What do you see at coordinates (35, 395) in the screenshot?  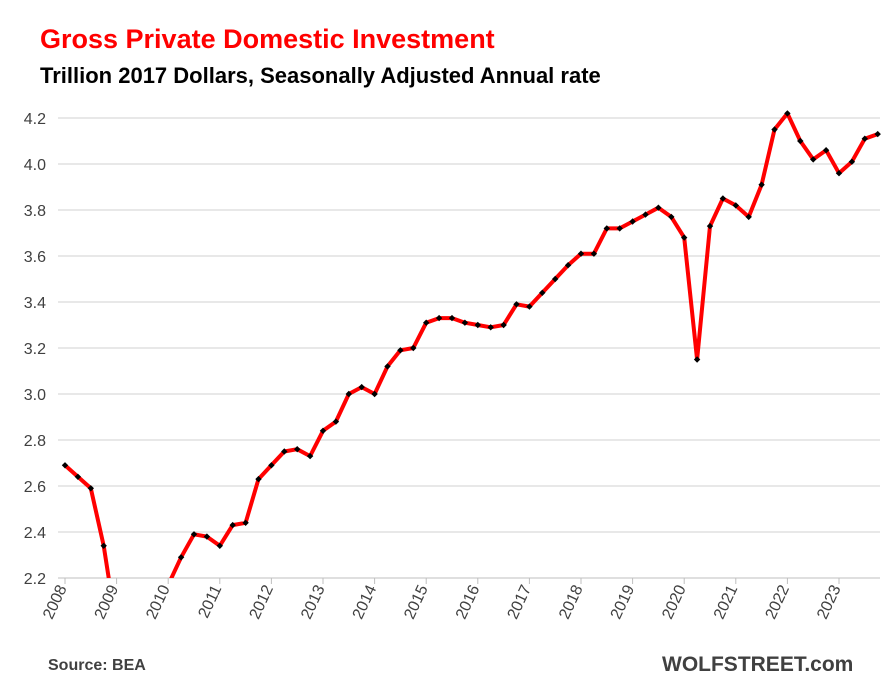 I see `y-tick-label: 3.0` at bounding box center [35, 395].